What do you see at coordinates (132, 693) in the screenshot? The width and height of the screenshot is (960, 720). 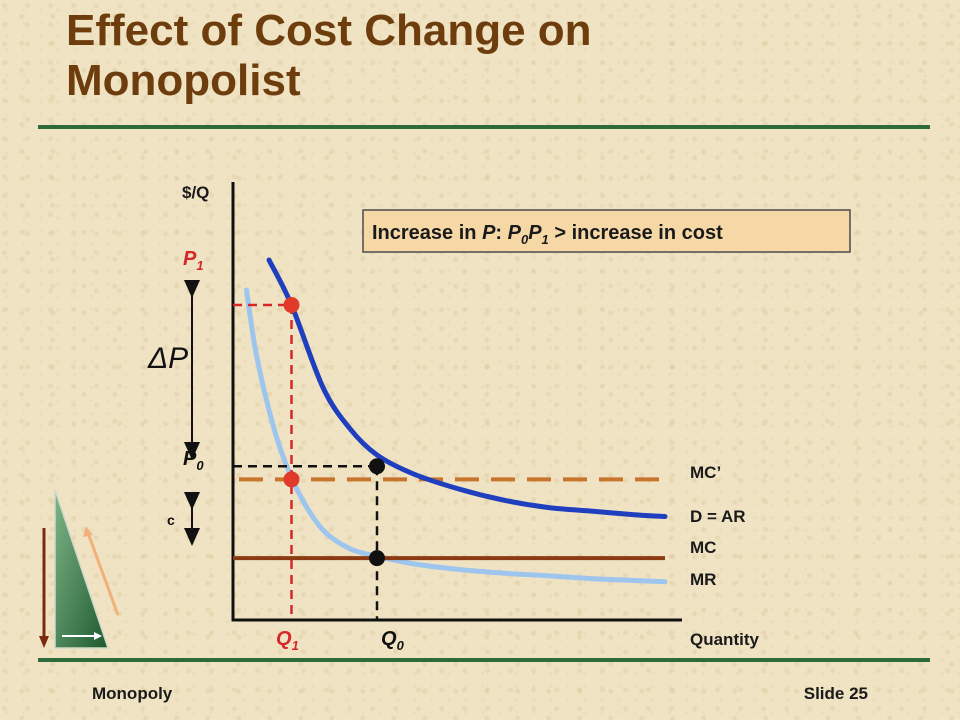 I see `footer-topic: Monopoly` at bounding box center [132, 693].